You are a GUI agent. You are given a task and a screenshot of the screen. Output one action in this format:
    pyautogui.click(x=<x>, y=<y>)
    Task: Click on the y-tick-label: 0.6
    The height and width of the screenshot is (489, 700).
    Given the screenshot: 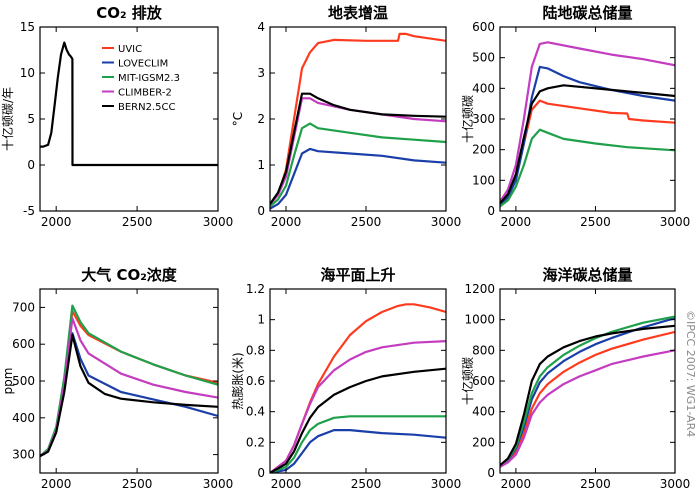 What is the action you would take?
    pyautogui.click(x=255, y=381)
    